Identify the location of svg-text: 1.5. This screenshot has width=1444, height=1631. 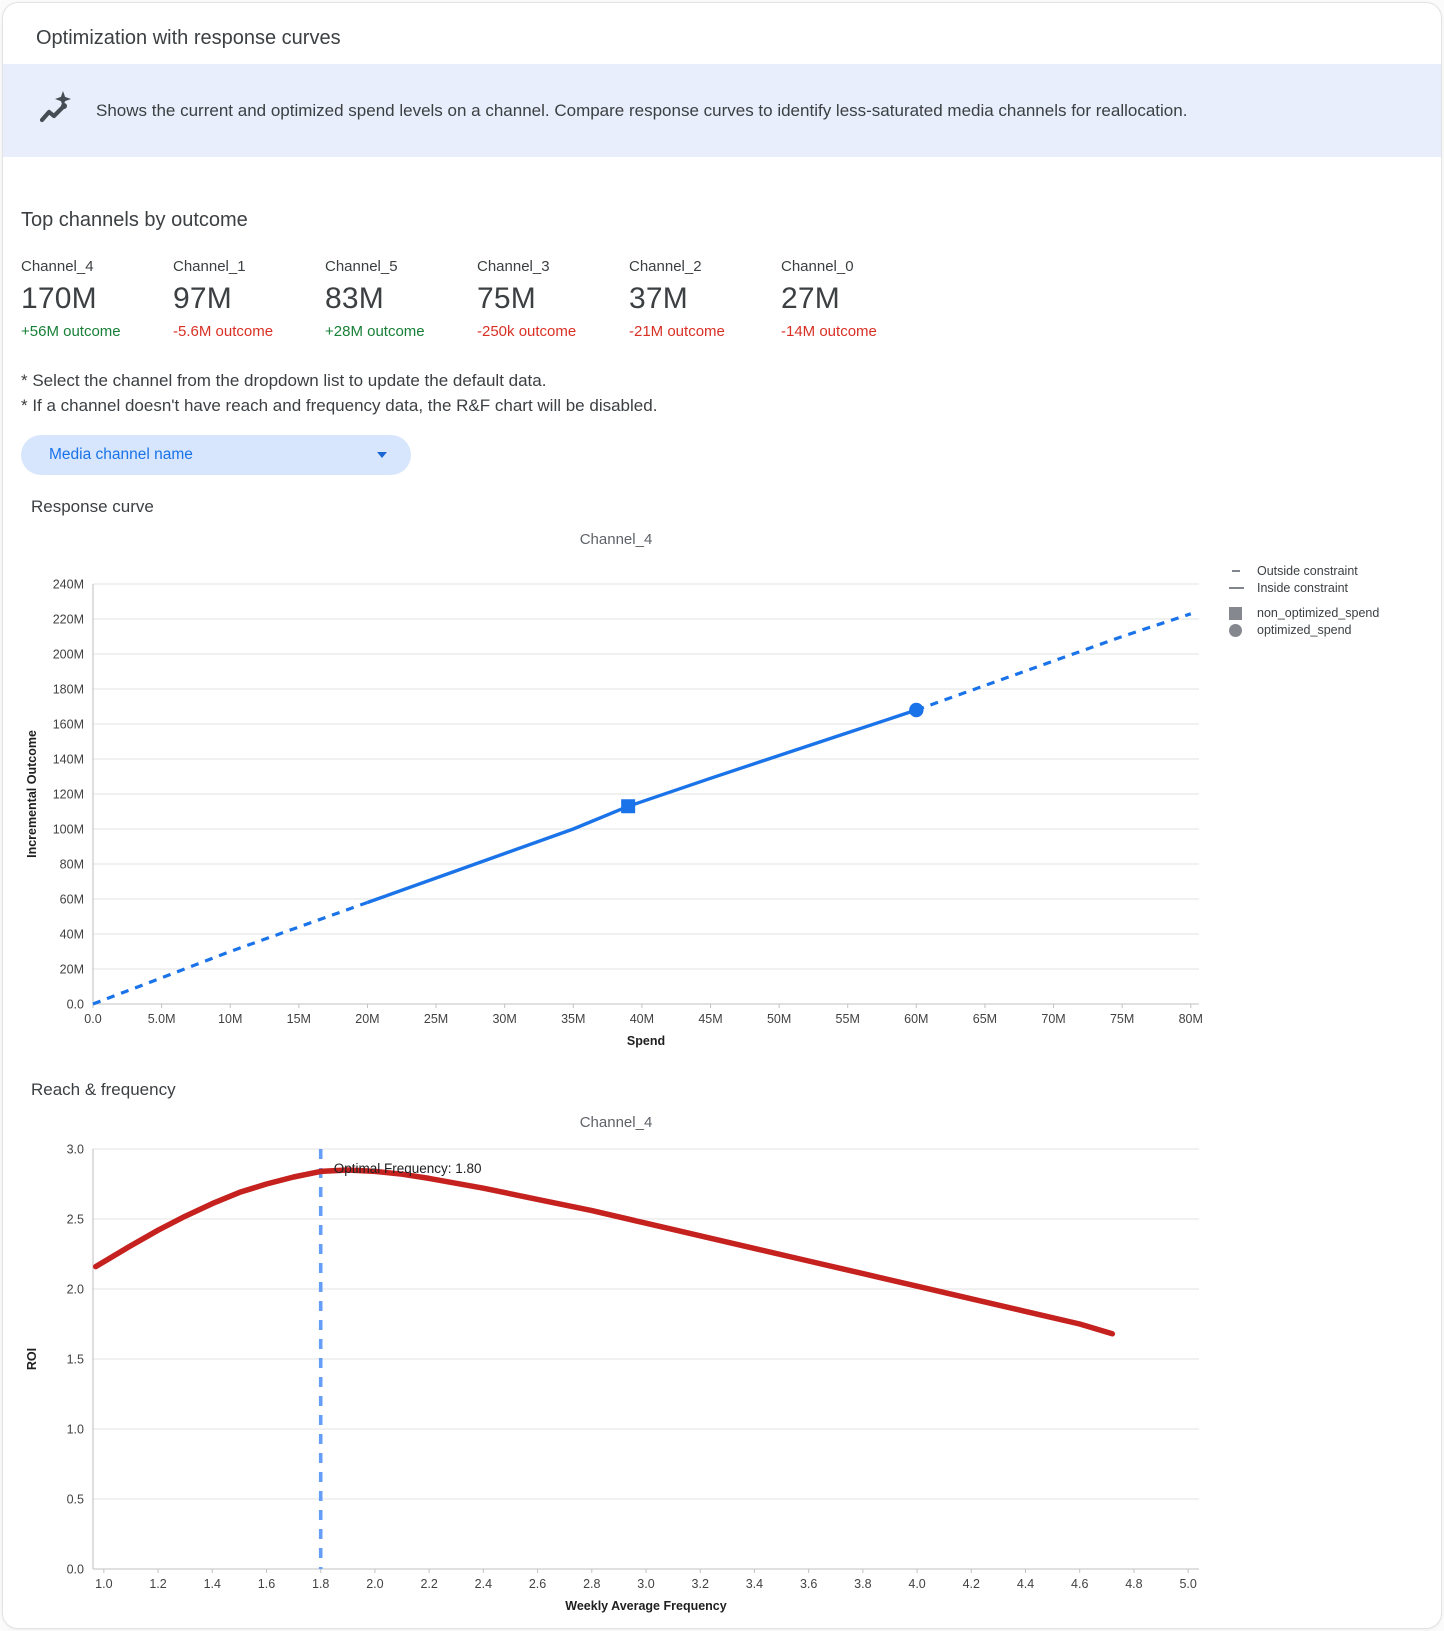
(75, 1360).